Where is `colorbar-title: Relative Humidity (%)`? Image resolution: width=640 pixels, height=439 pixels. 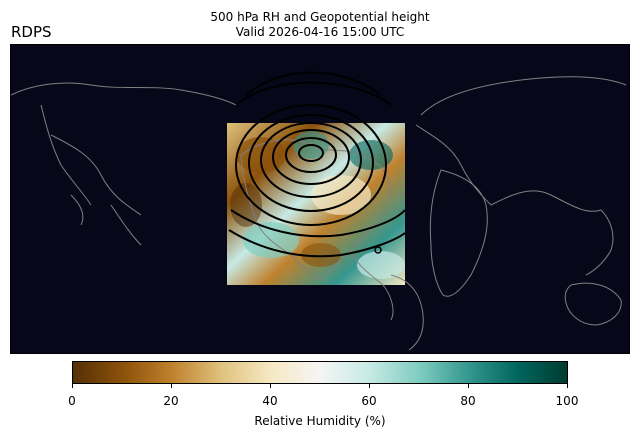
colorbar-title: Relative Humidity (%) is located at coordinates (320, 421).